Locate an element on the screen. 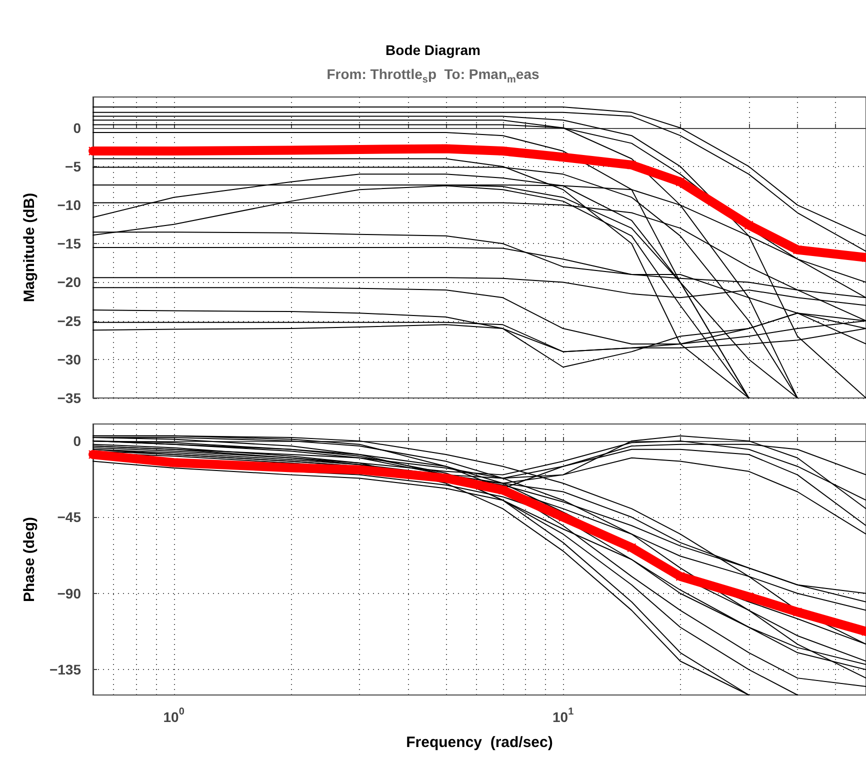  y-tick-label: −20 is located at coordinates (69, 282).